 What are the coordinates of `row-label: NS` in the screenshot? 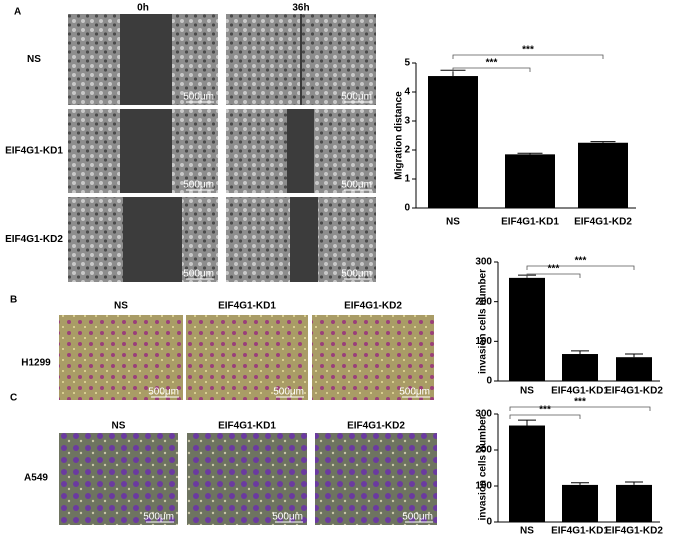 It's located at (34, 59).